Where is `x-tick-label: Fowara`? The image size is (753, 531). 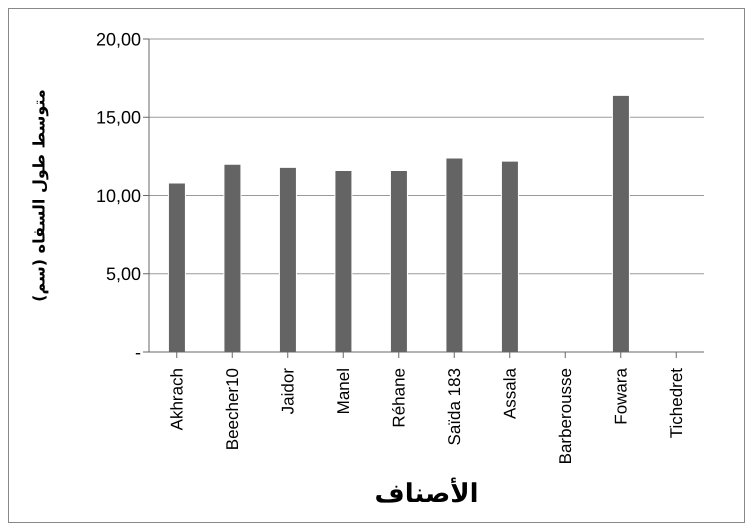 x-tick-label: Fowara is located at coordinates (620, 396).